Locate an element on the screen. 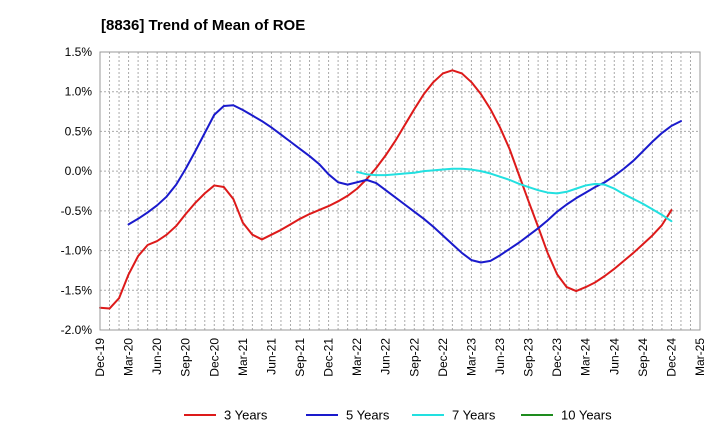 Image resolution: width=720 pixels, height=440 pixels. y-tick-label: -0.5% is located at coordinates (77, 211).